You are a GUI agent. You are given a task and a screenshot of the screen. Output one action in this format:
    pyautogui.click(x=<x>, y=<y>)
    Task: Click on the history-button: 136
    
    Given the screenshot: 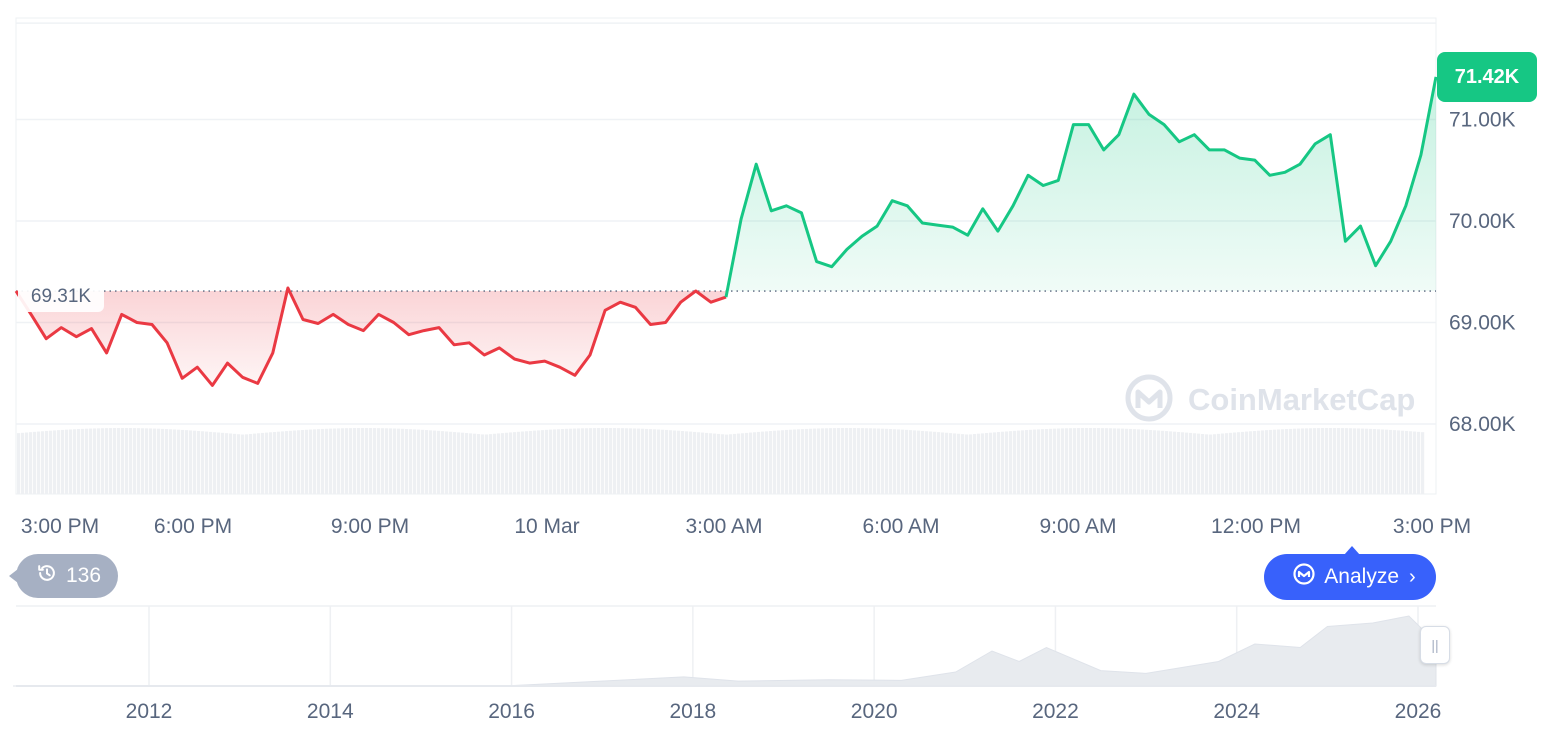 What is the action you would take?
    pyautogui.click(x=63, y=576)
    